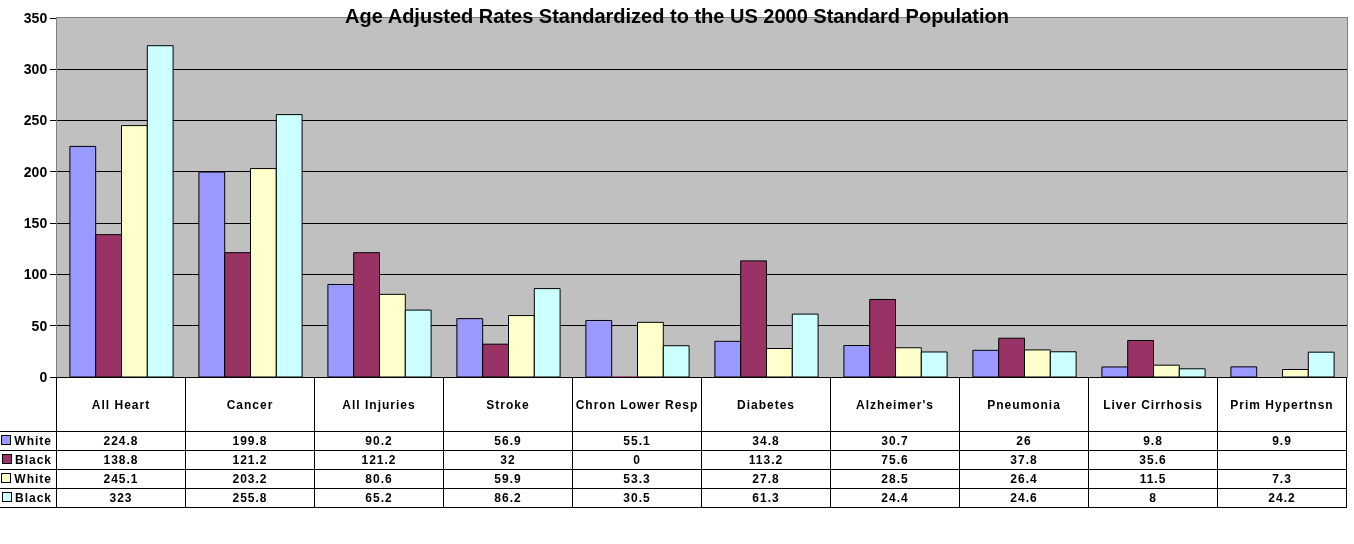 The width and height of the screenshot is (1354, 544). Describe the element at coordinates (677, 16) in the screenshot. I see `chart-title: Age Adjusted Rates Standardized to the US 2000 Standard Population` at that location.